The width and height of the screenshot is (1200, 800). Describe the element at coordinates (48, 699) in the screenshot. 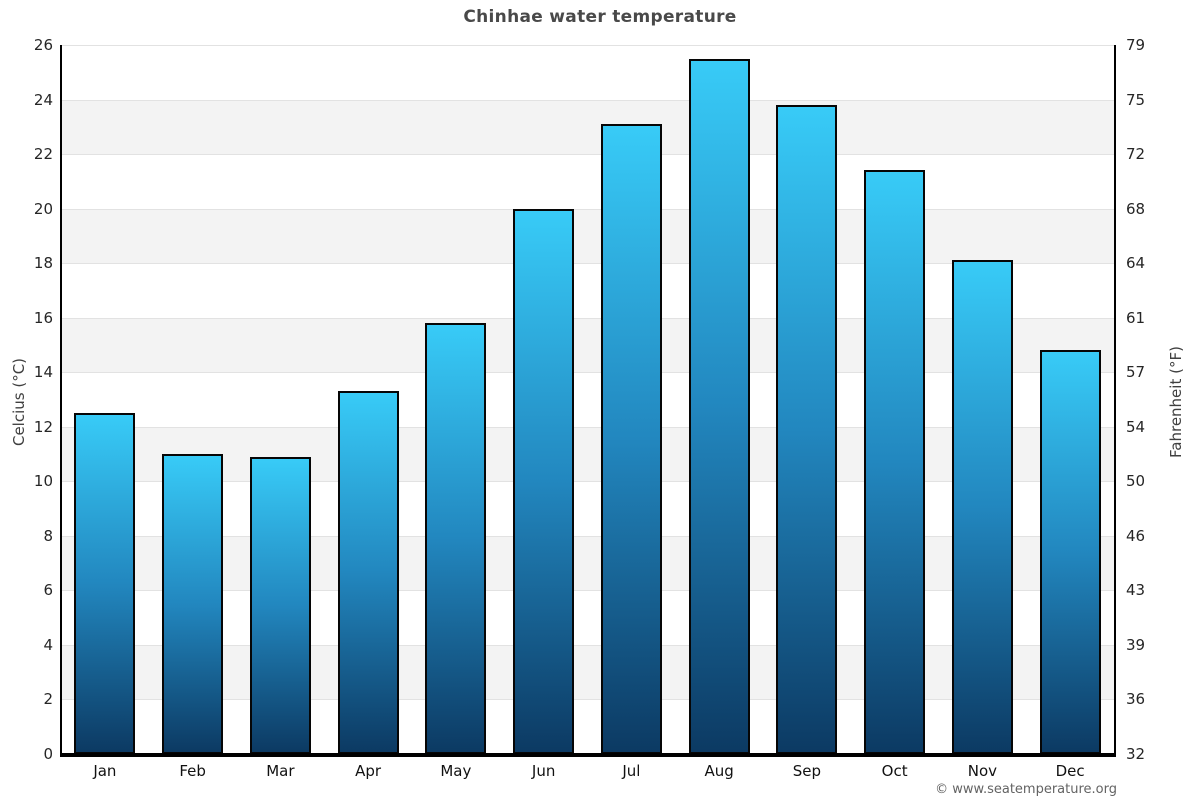

I see `y-tick-left-2: 2` at that location.